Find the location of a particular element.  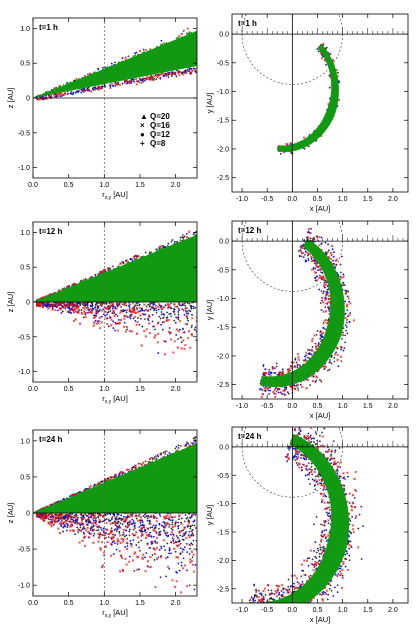

y-tick-label: -2.5 is located at coordinates (223, 385).